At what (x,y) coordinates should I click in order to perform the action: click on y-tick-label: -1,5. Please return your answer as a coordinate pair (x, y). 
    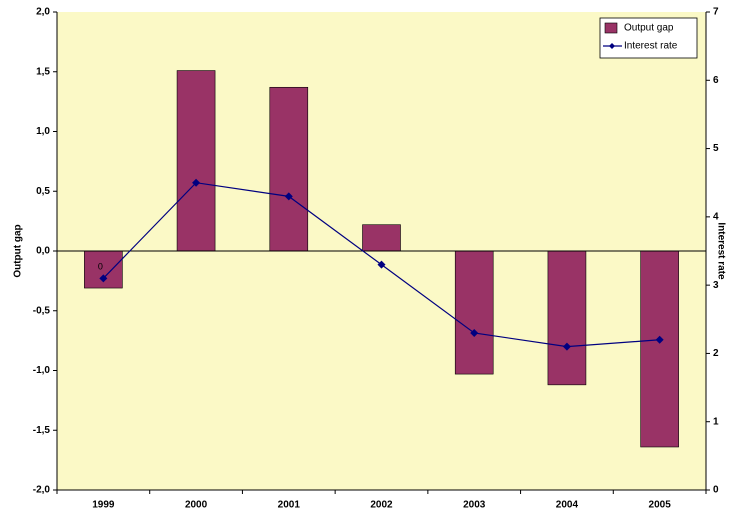
    Looking at the image, I should click on (42, 430).